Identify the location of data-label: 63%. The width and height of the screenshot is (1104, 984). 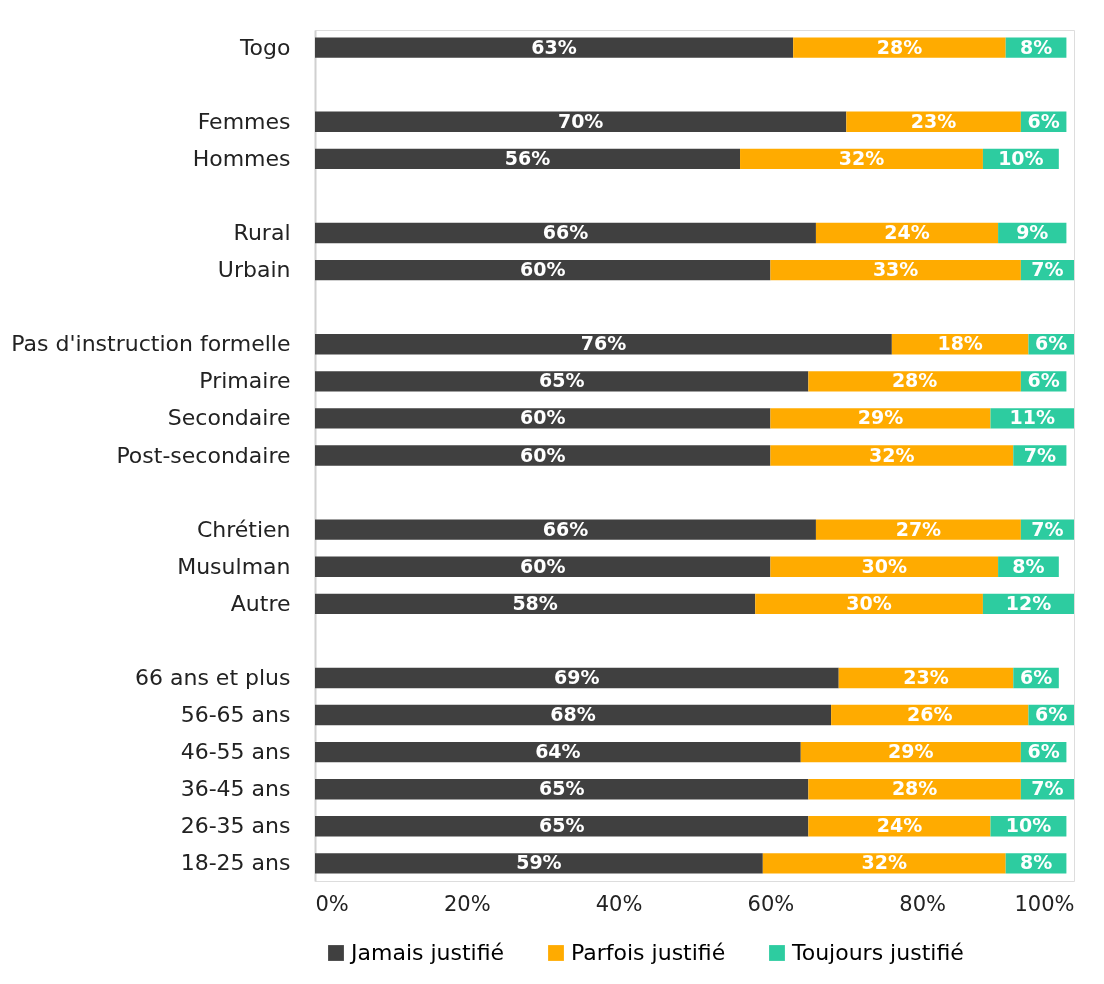
(554, 46).